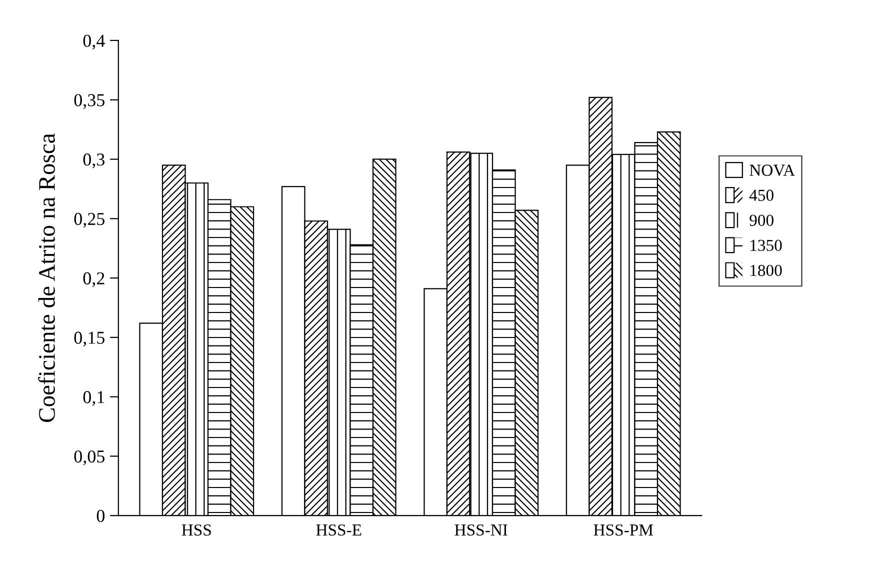 Image resolution: width=877 pixels, height=578 pixels. What do you see at coordinates (766, 270) in the screenshot?
I see `legend-label: 1800` at bounding box center [766, 270].